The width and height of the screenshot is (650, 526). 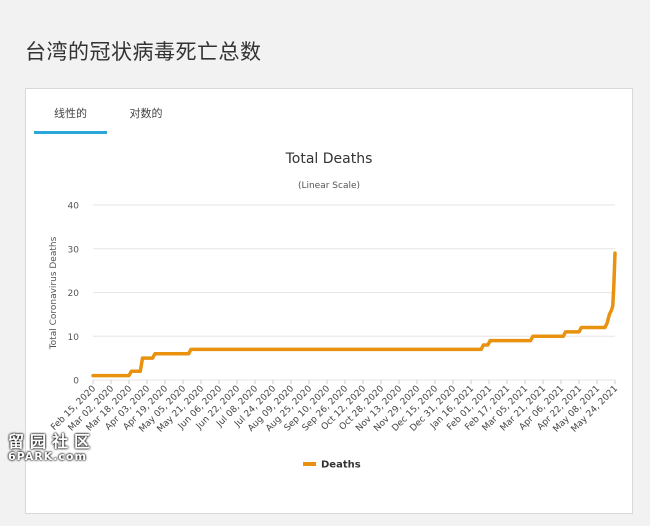 What do you see at coordinates (143, 52) in the screenshot?
I see `page-title: 台湾的冠状病毒死亡总数` at bounding box center [143, 52].